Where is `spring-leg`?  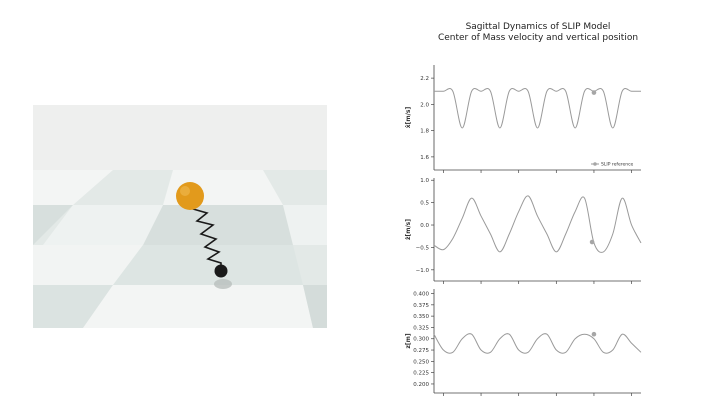
spring-leg is located at coordinates (205, 236).